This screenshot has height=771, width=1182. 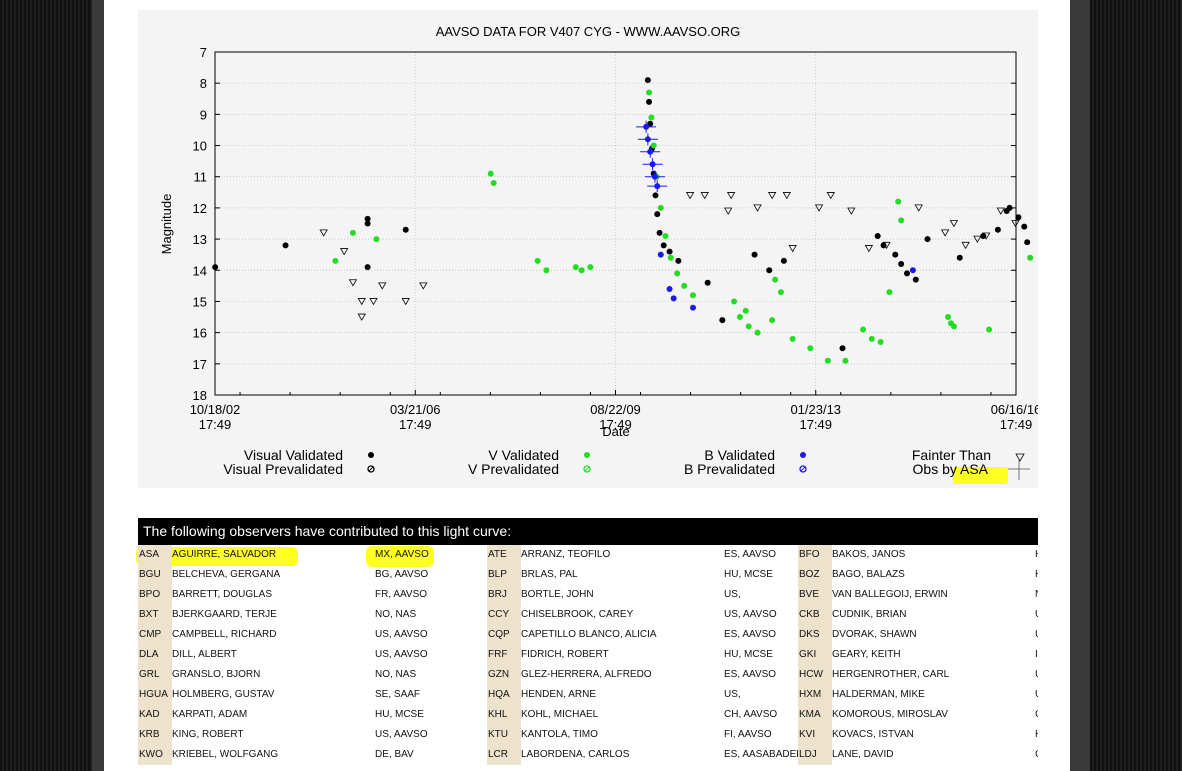 I want to click on observer-name: HERGENROTHER, CARL, so click(x=891, y=674).